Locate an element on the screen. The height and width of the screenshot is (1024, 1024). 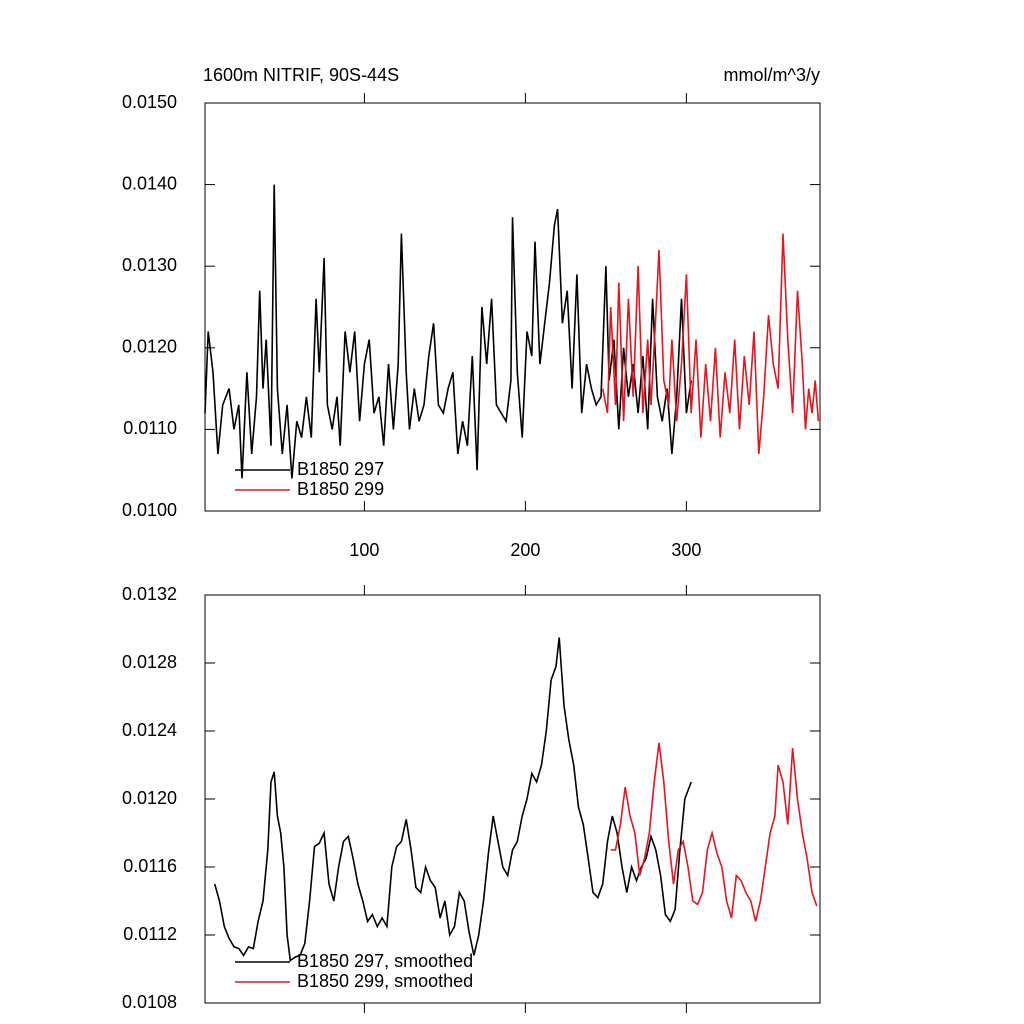
y-tick-label: 0.0100 is located at coordinates (149, 510).